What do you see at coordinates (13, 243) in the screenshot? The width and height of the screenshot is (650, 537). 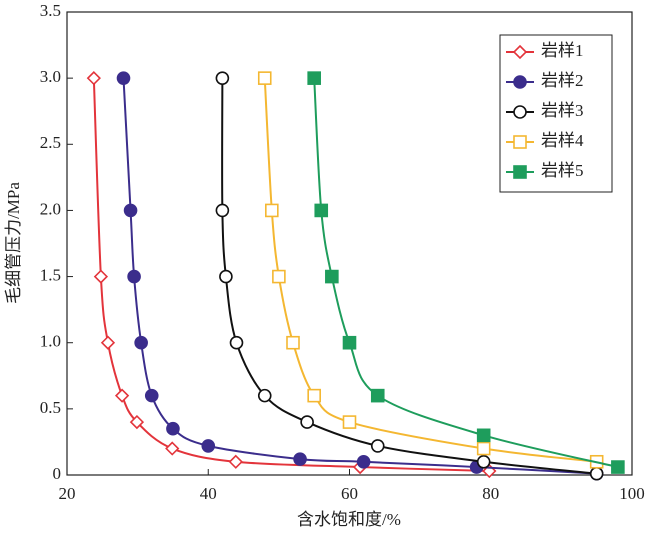 I see `y-axis-label: 毛细管压力/MPa` at bounding box center [13, 243].